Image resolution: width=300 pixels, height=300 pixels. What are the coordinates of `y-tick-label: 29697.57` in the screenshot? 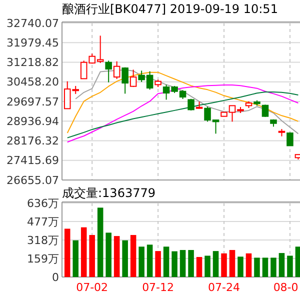 It's located at (32, 101).